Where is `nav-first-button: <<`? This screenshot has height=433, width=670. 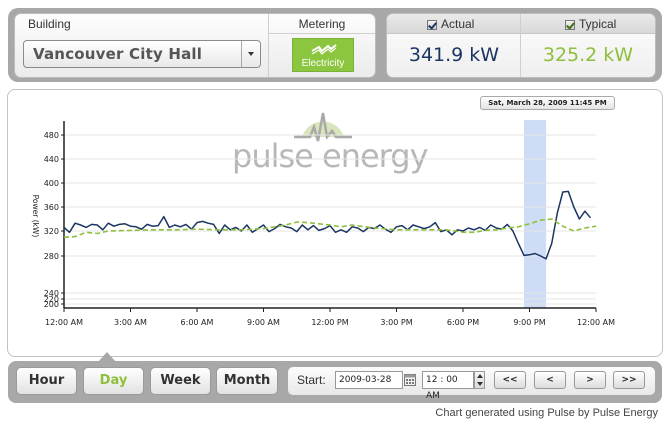 nav-first-button: << is located at coordinates (510, 380).